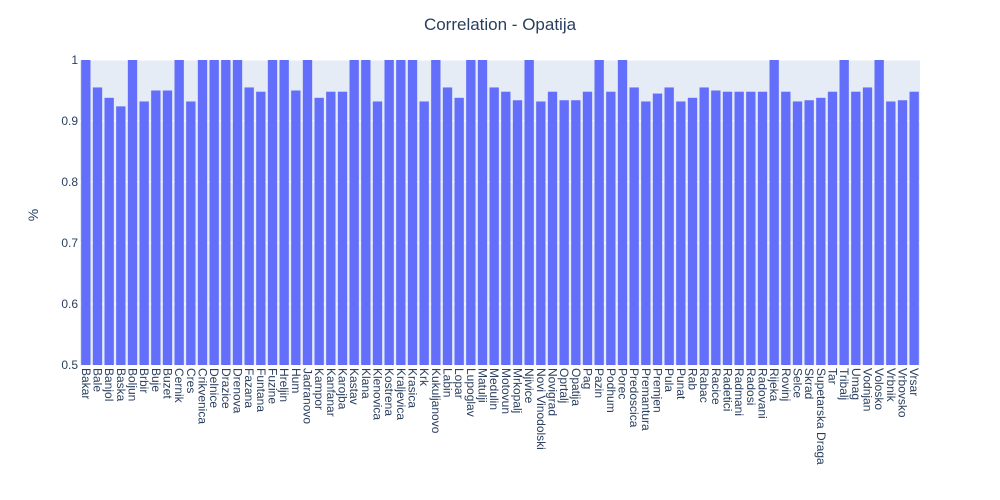  I want to click on x-tick-label: Porec, so click(623, 383).